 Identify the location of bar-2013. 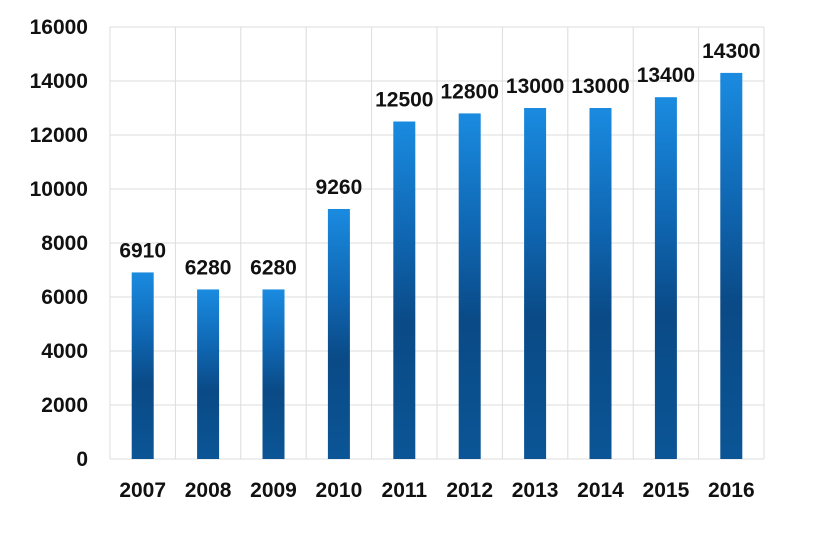
(535, 283).